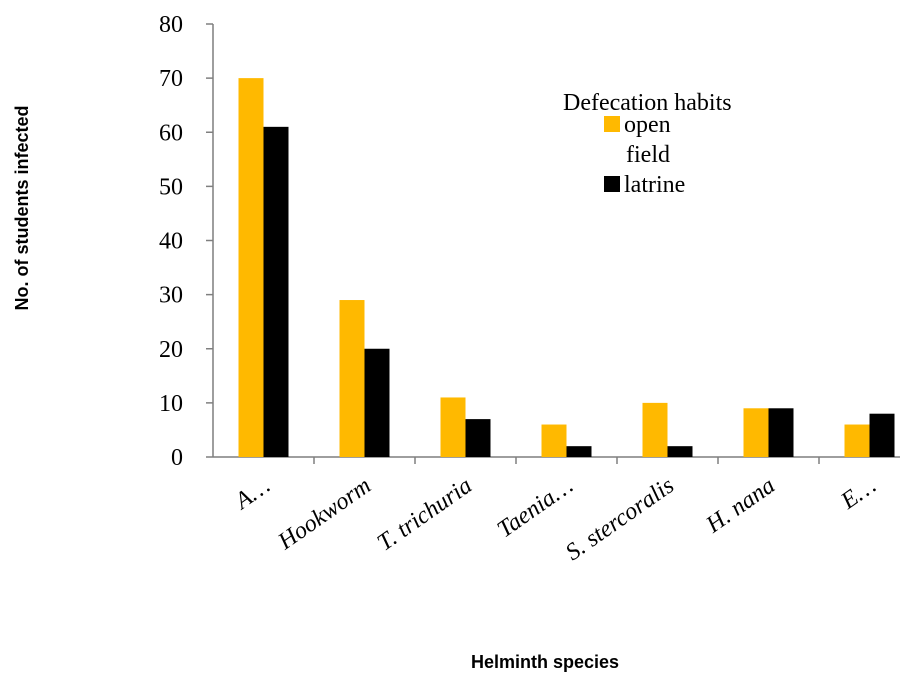  Describe the element at coordinates (556, 460) in the screenshot. I see `x-axis` at that location.